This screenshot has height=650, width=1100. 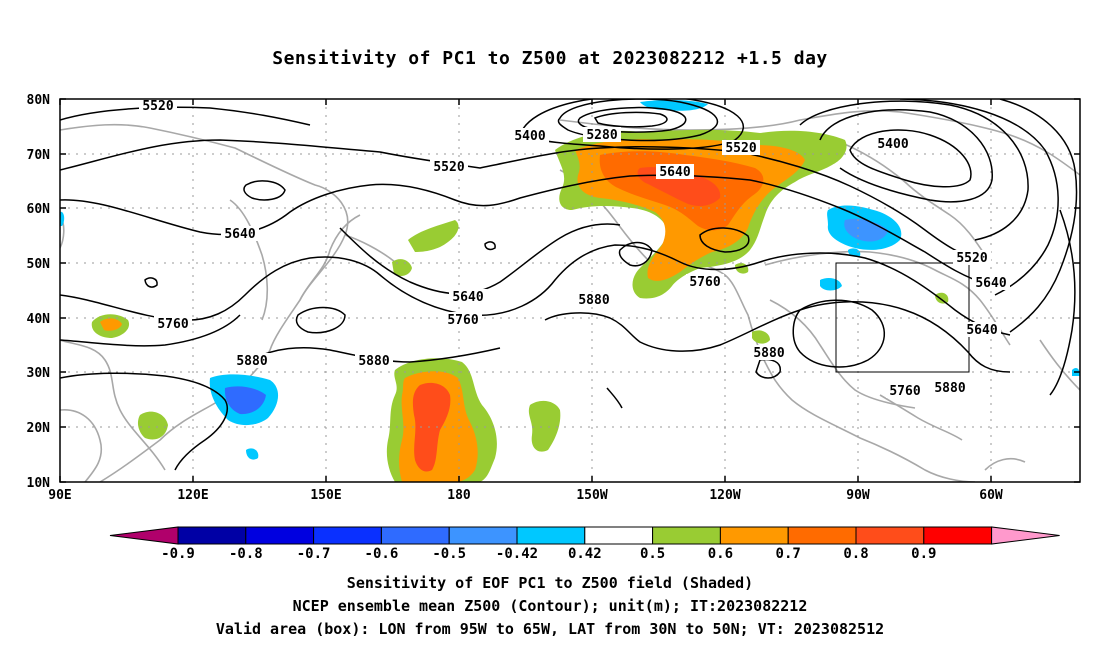 What do you see at coordinates (923, 554) in the screenshot?
I see `colorbar-label: 0.9` at bounding box center [923, 554].